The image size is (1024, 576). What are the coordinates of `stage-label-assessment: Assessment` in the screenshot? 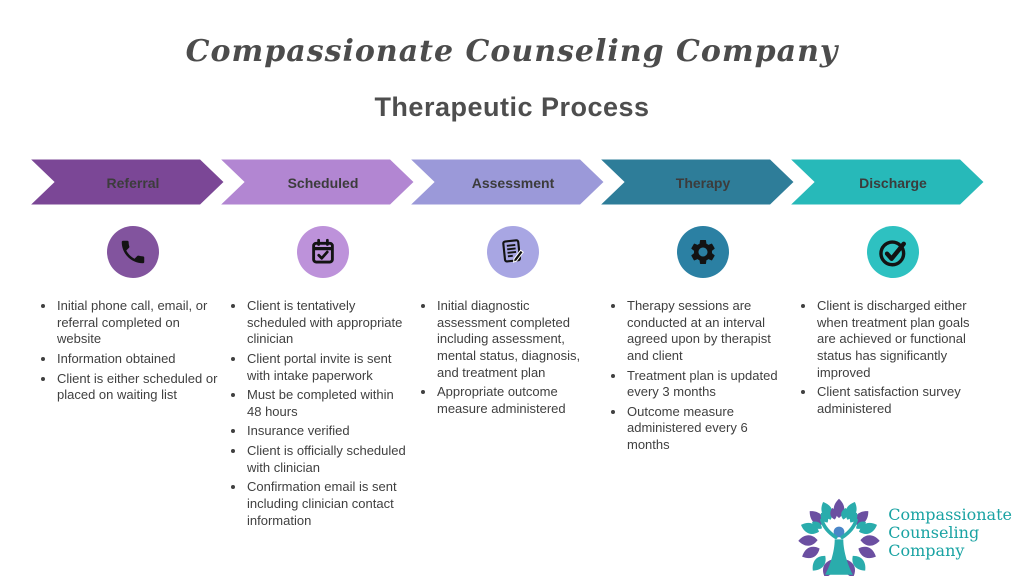 It's located at (513, 183).